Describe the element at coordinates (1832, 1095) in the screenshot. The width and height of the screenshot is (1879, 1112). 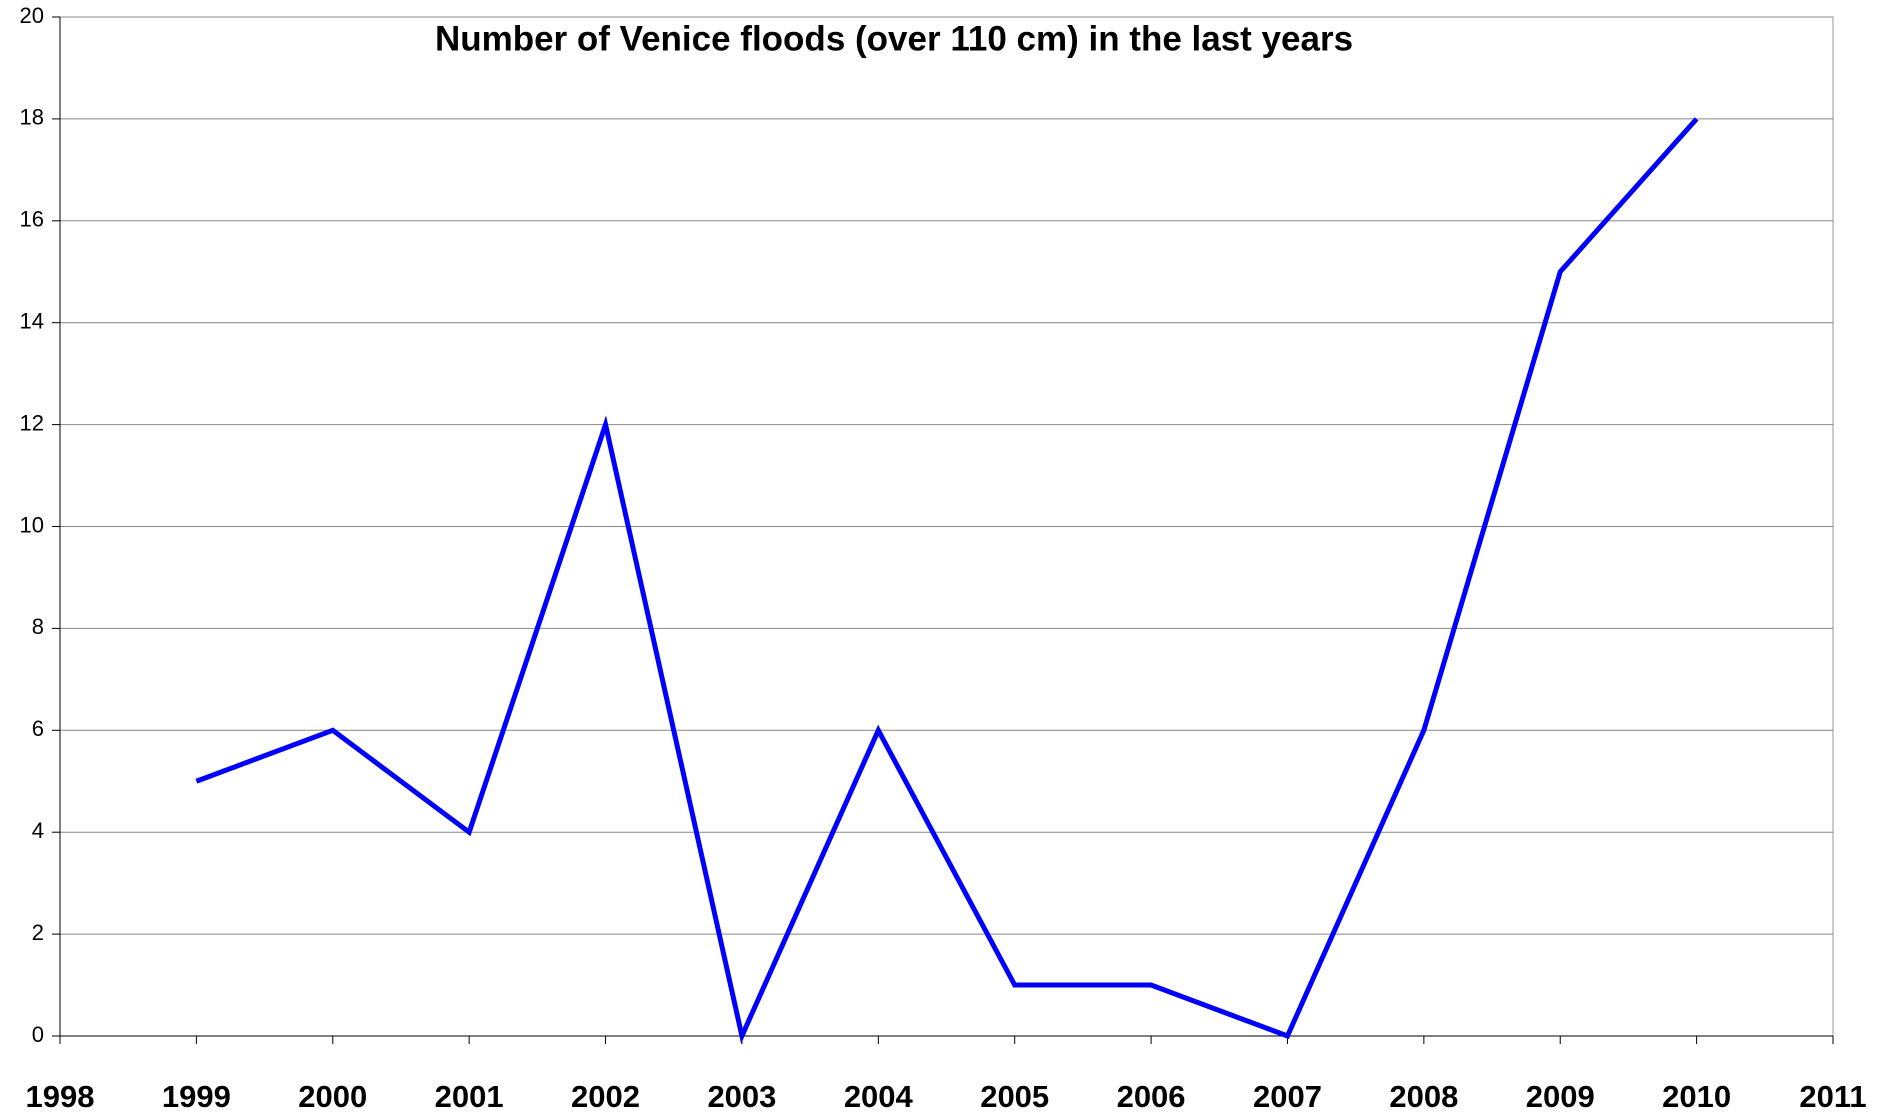
I see `x-tick-label: 2011` at that location.